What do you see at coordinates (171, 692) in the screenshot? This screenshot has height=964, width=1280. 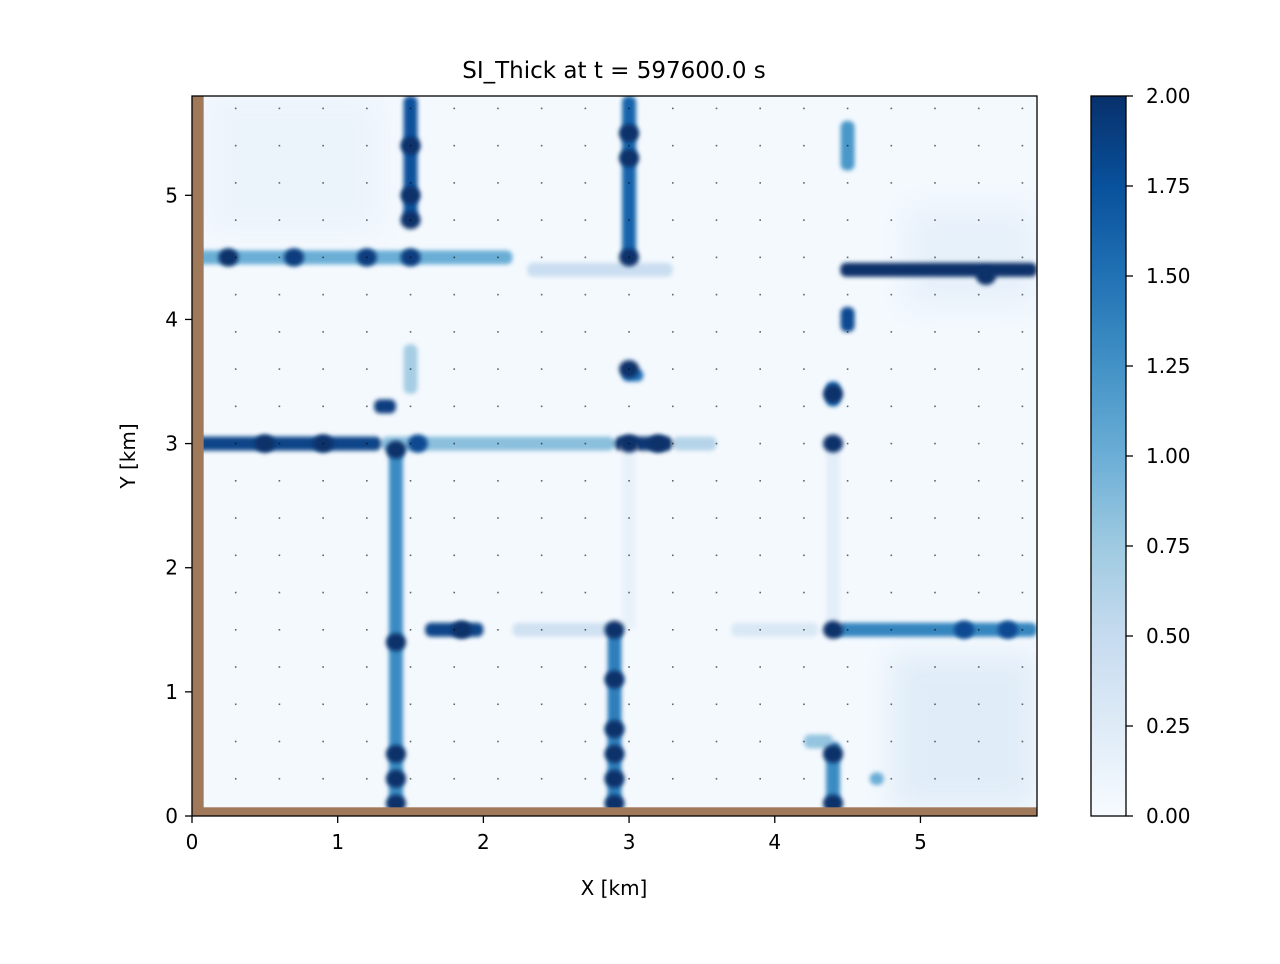 I see `y-tick-label: 1` at bounding box center [171, 692].